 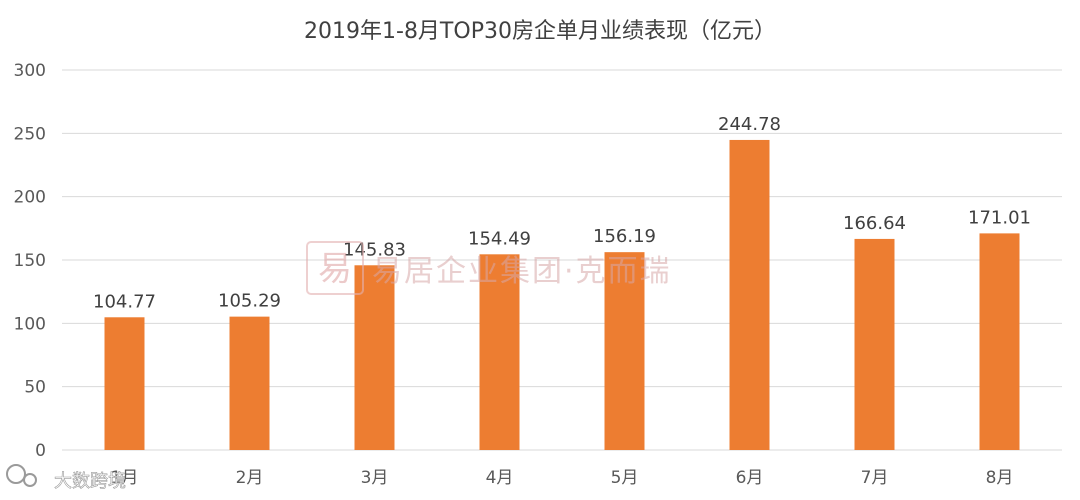 I want to click on watermark-platform-text: 大数跨境, so click(x=90, y=481).